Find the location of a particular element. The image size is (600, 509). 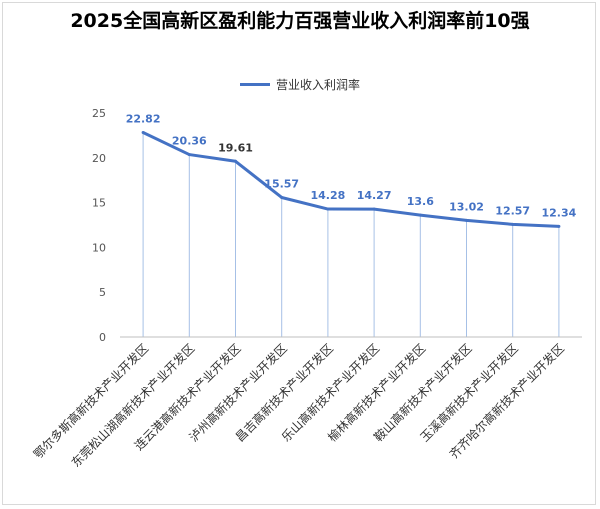

data-label: 12.34 is located at coordinates (559, 212).